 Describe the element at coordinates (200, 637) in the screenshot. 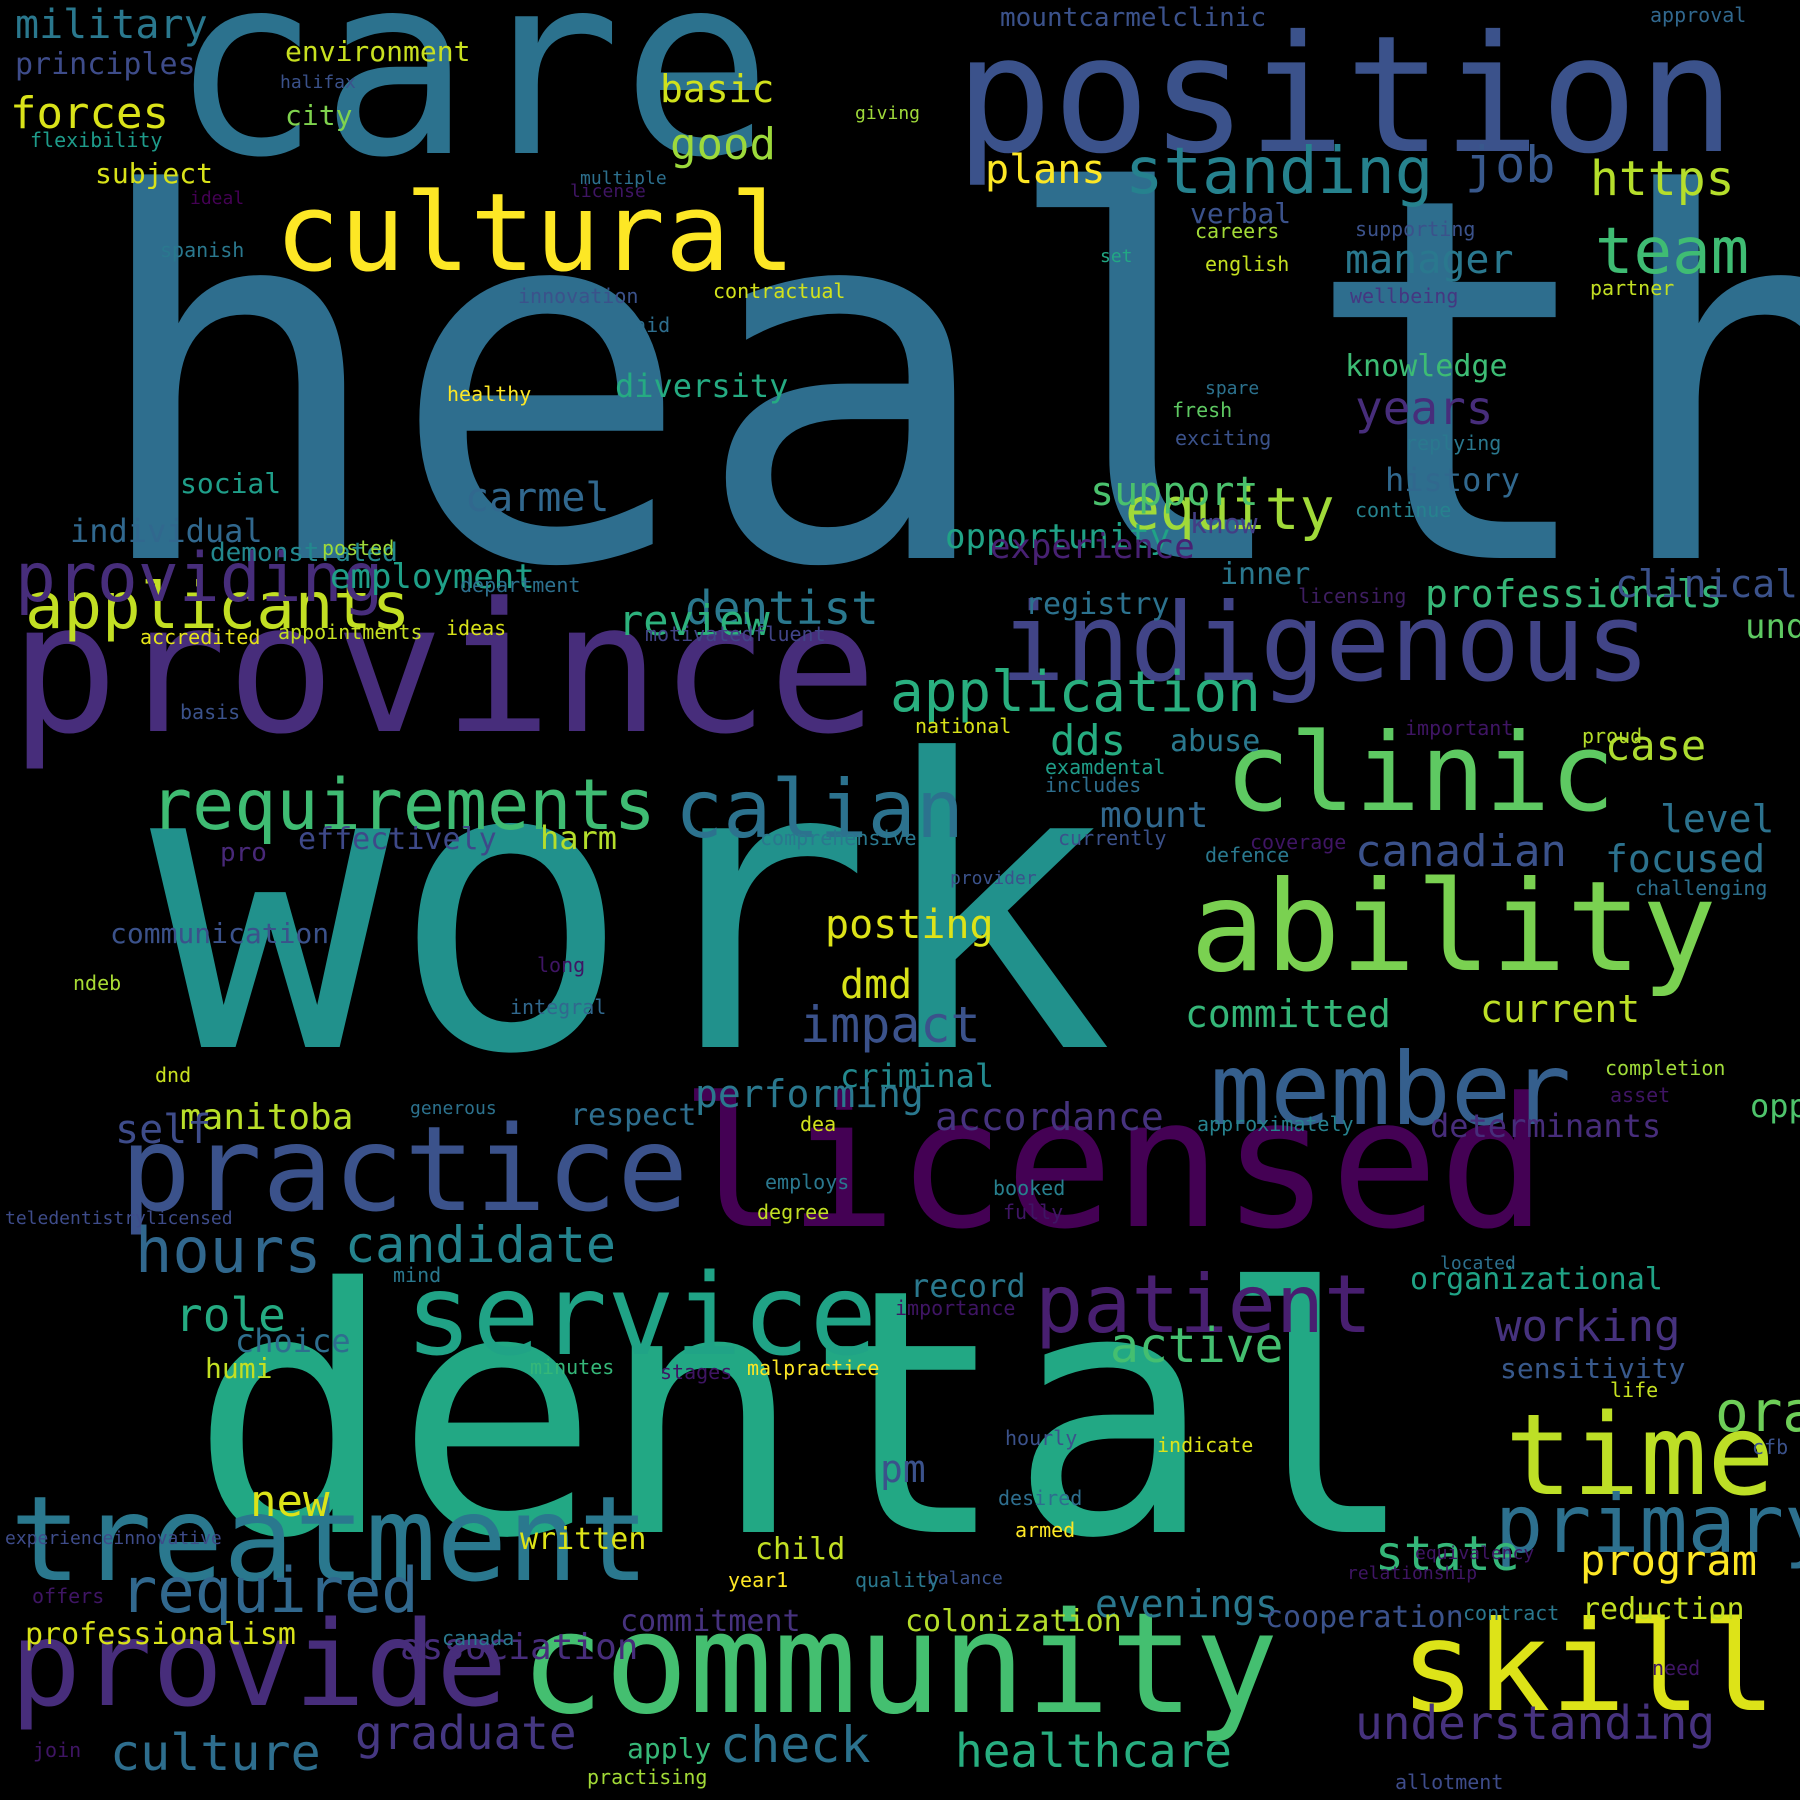

I see `word-accredited: accredited` at that location.